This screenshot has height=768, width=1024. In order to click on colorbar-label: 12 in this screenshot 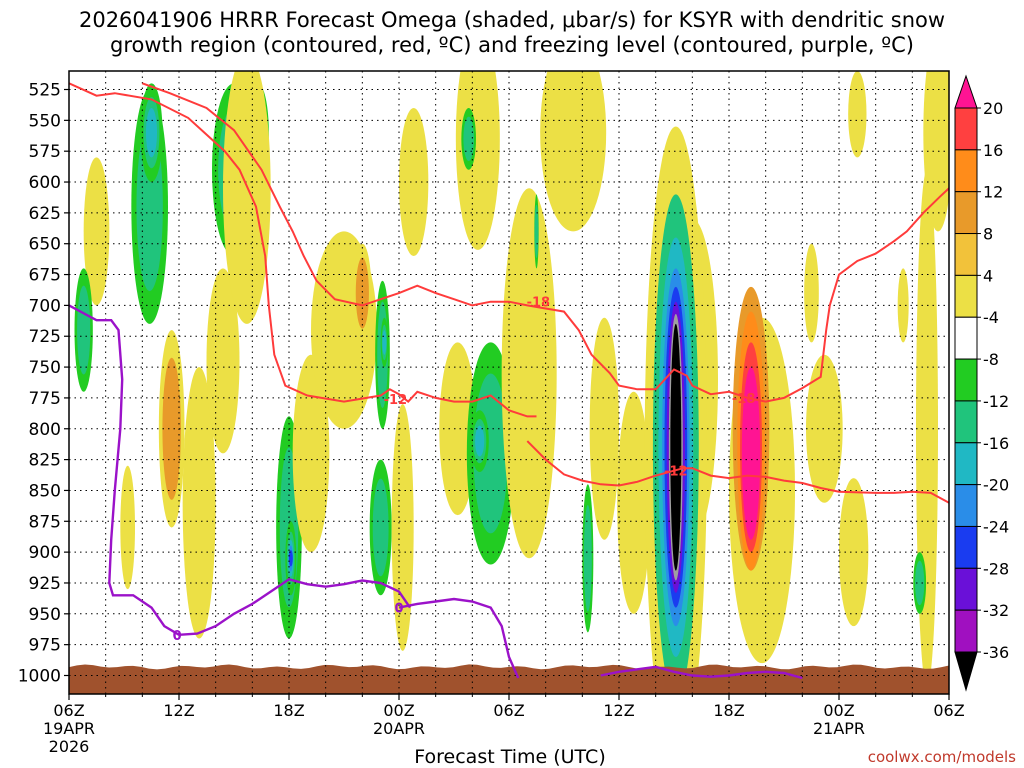, I will do `click(993, 192)`.